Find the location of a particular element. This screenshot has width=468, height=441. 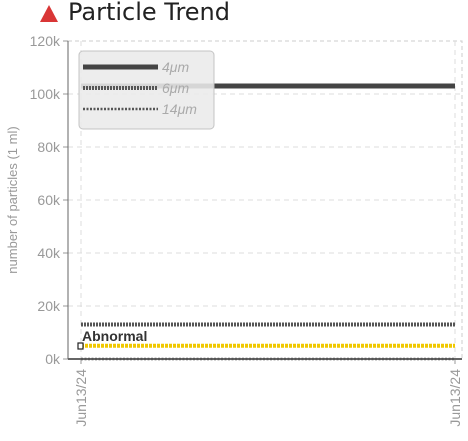

y-tick-label: 20k is located at coordinates (49, 306).